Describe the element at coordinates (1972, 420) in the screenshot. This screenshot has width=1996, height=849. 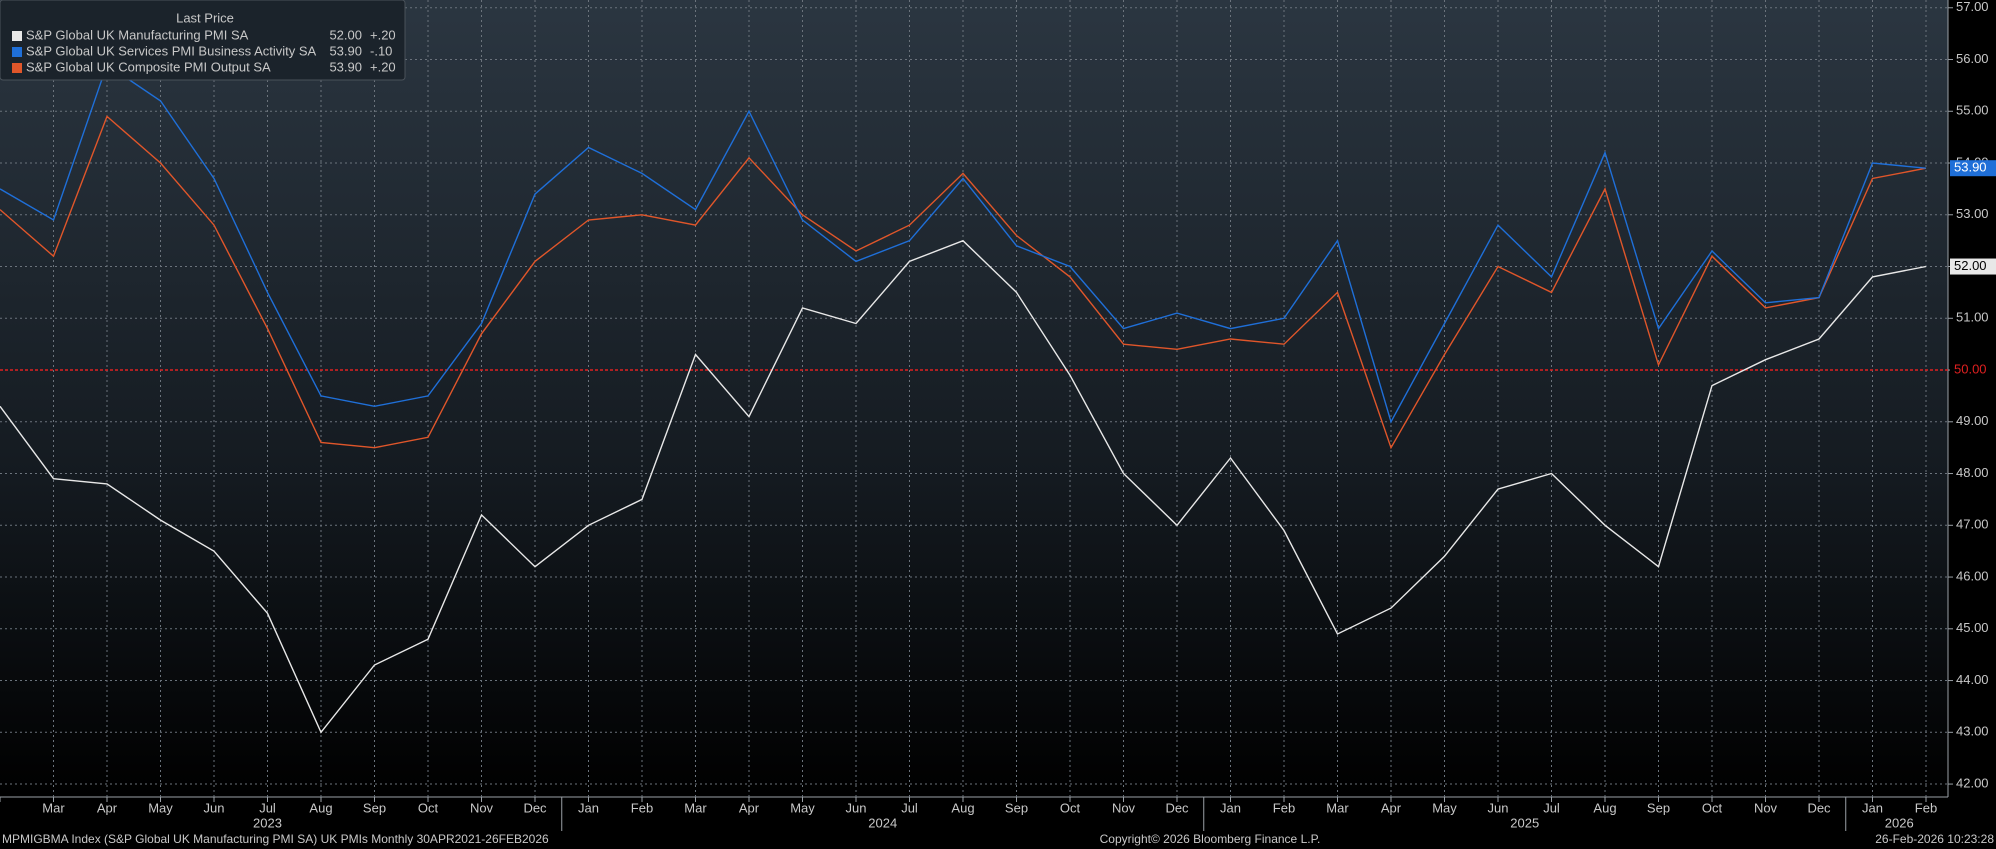
I see `y-tick-label: 49.00` at that location.